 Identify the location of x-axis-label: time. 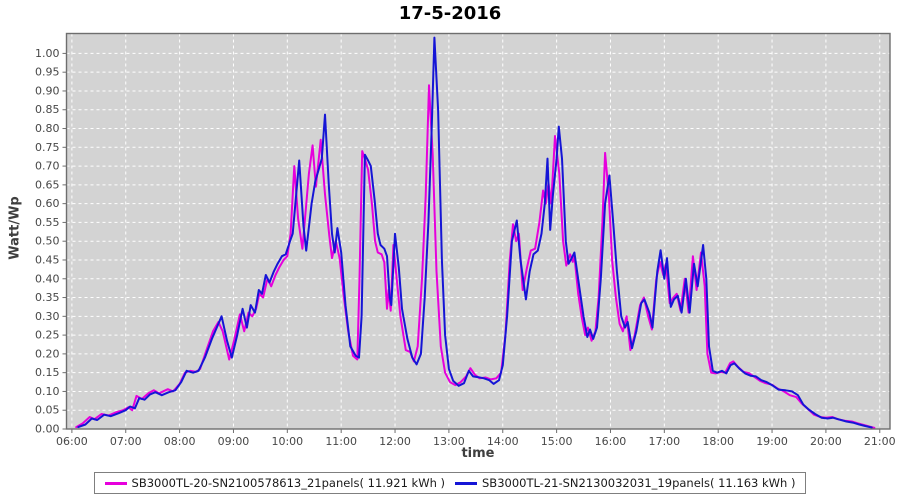
(478, 453).